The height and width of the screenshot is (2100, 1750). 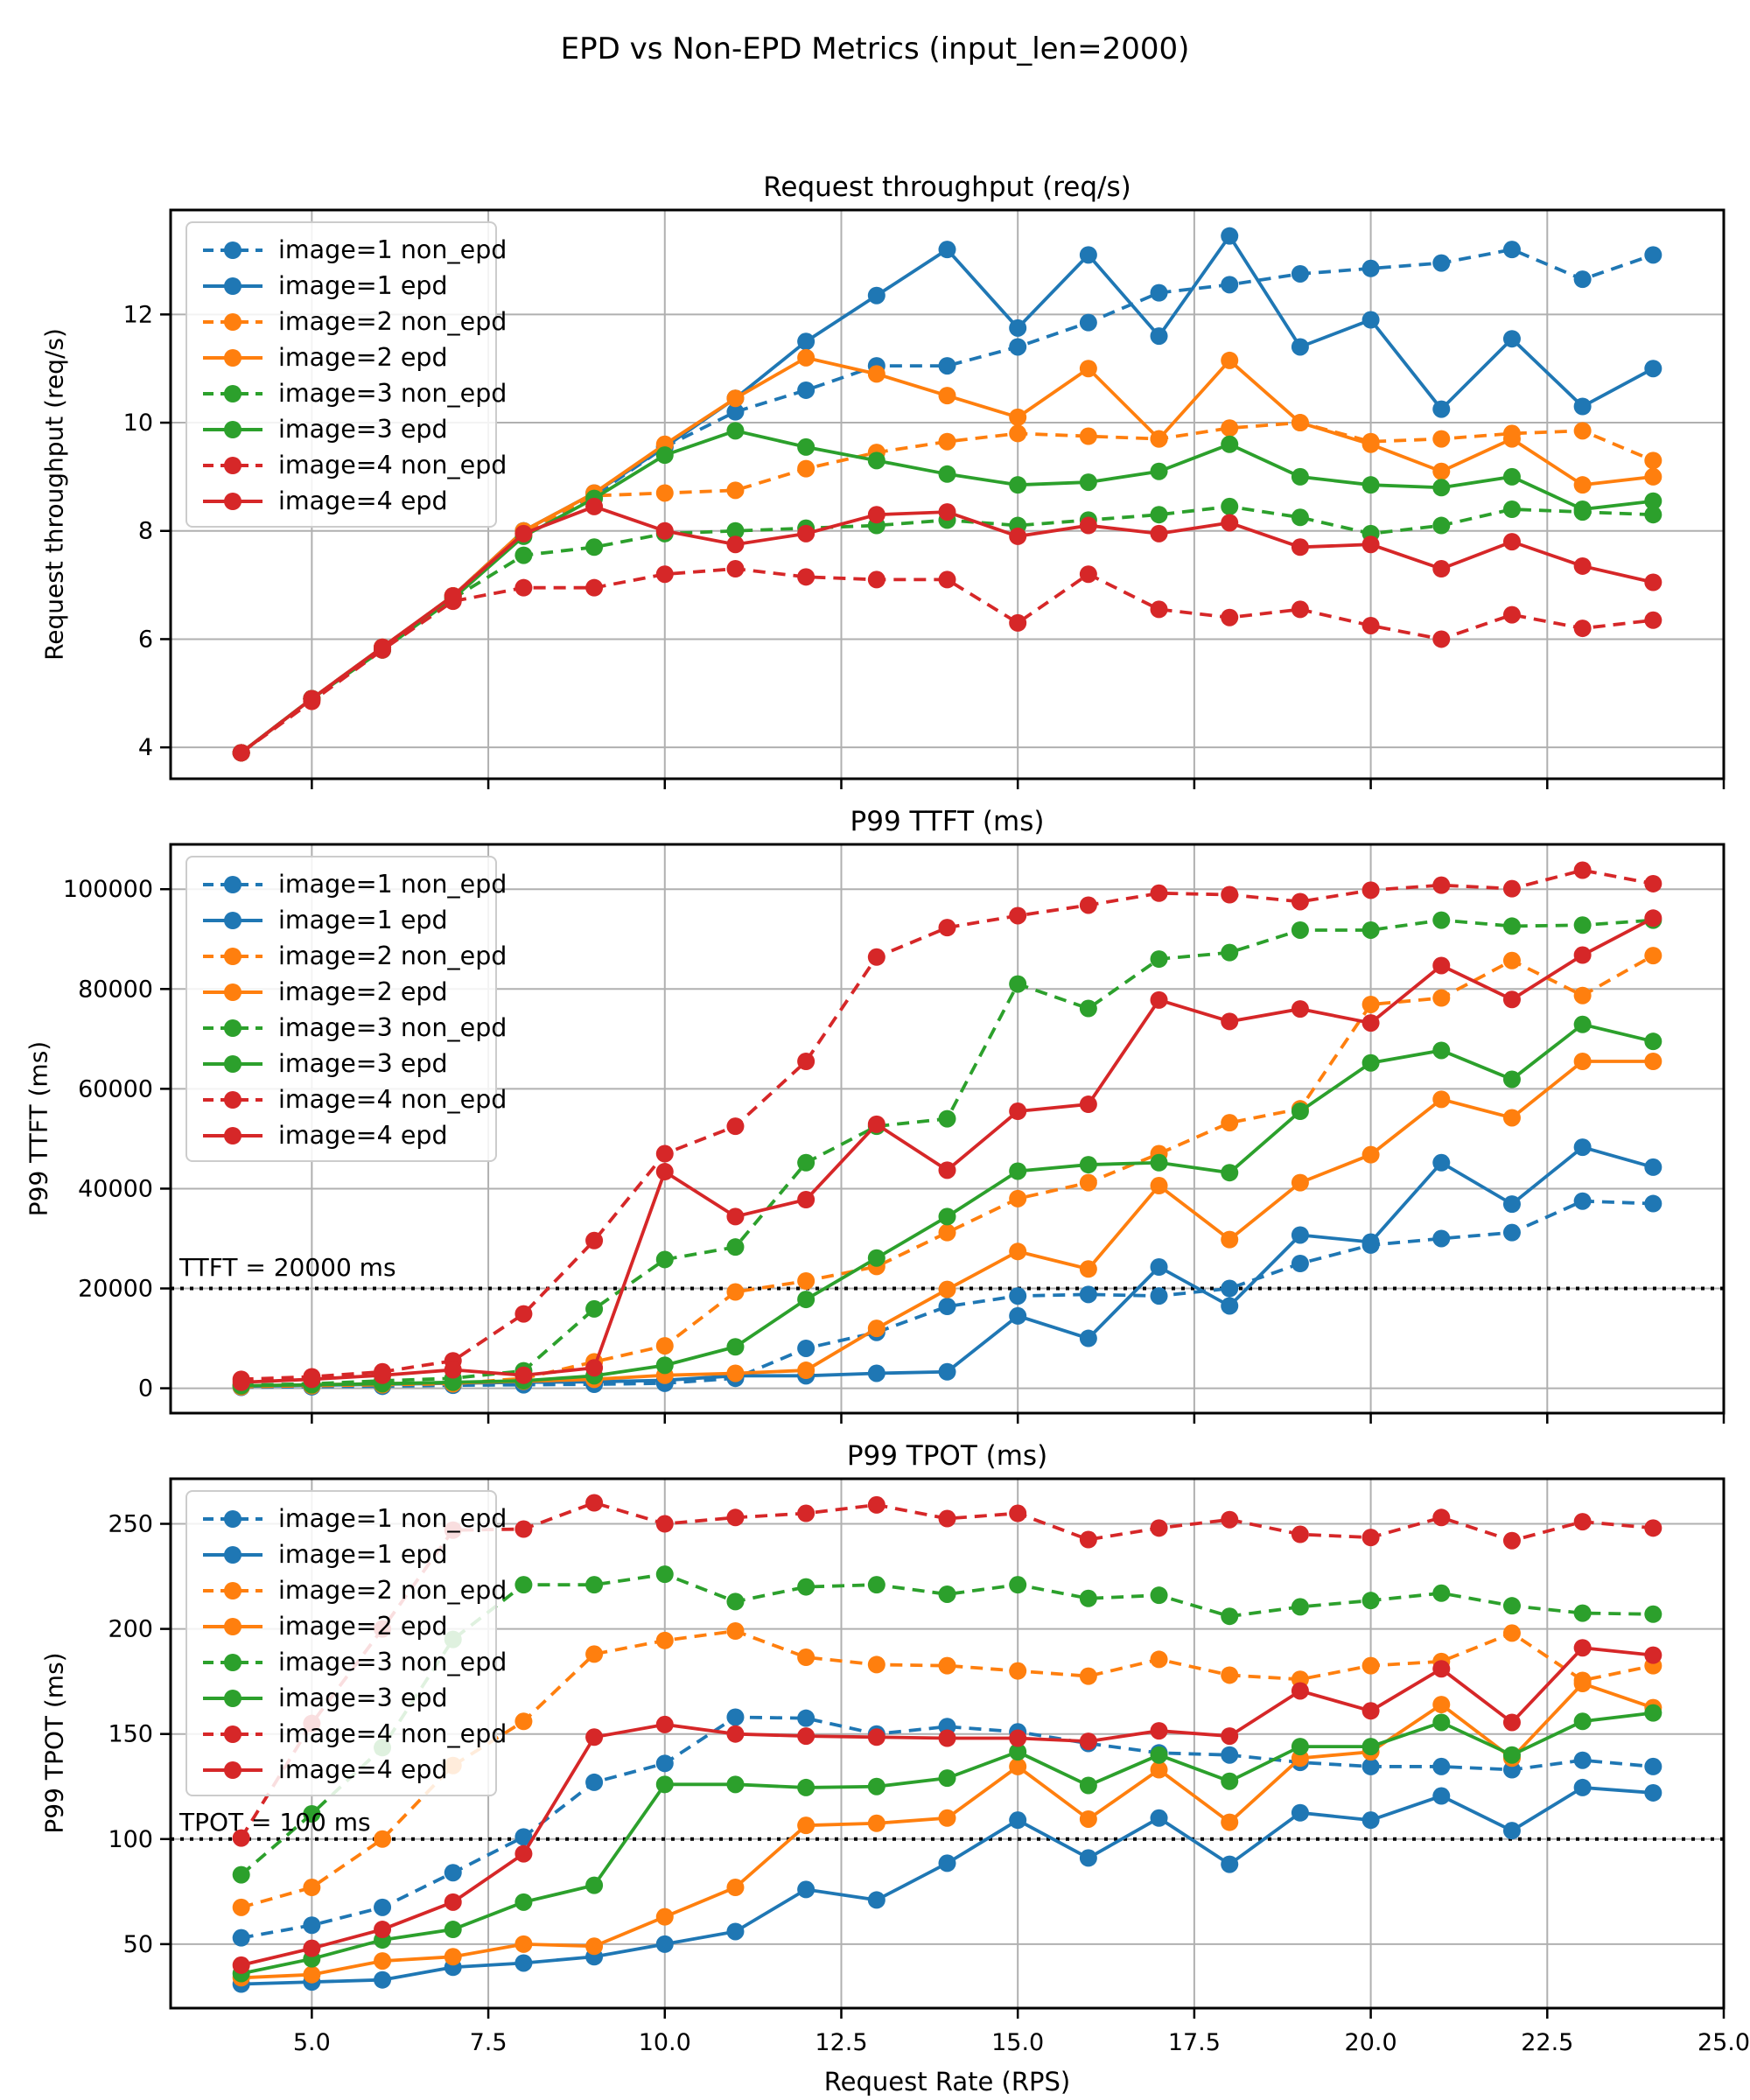 I want to click on y-tick-label: 80000, so click(x=115, y=989).